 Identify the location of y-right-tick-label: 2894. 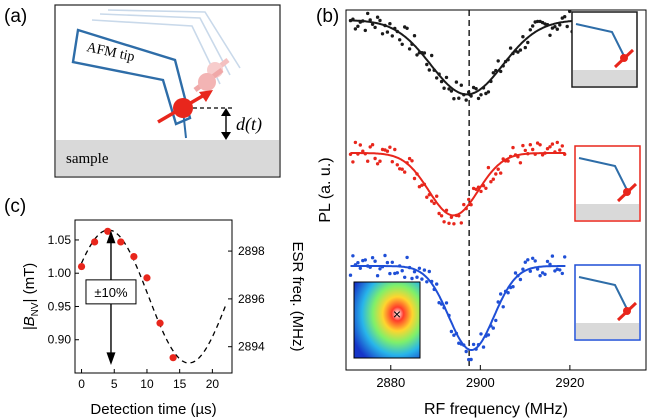
(251, 347).